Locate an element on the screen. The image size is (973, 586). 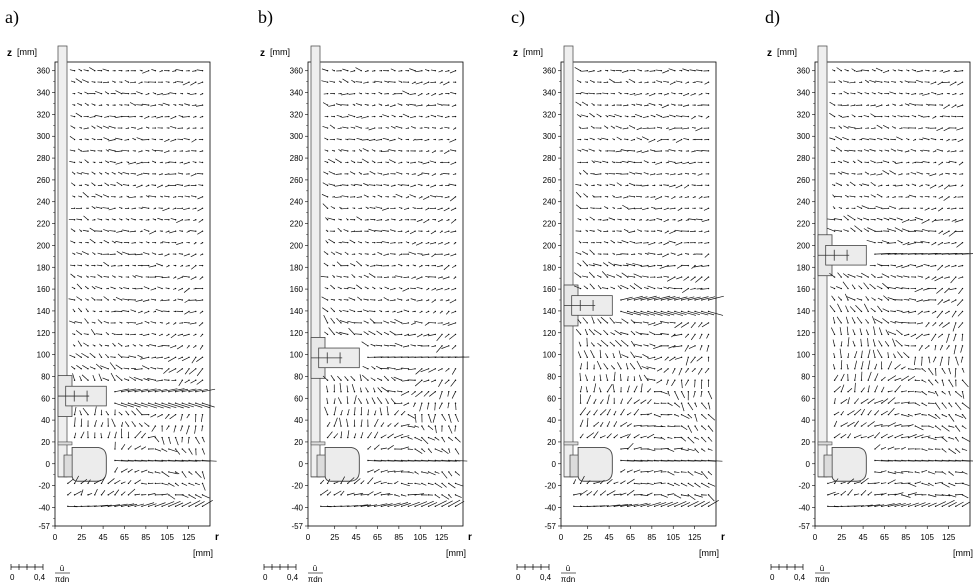
r-tick-label: 65 is located at coordinates (630, 537).